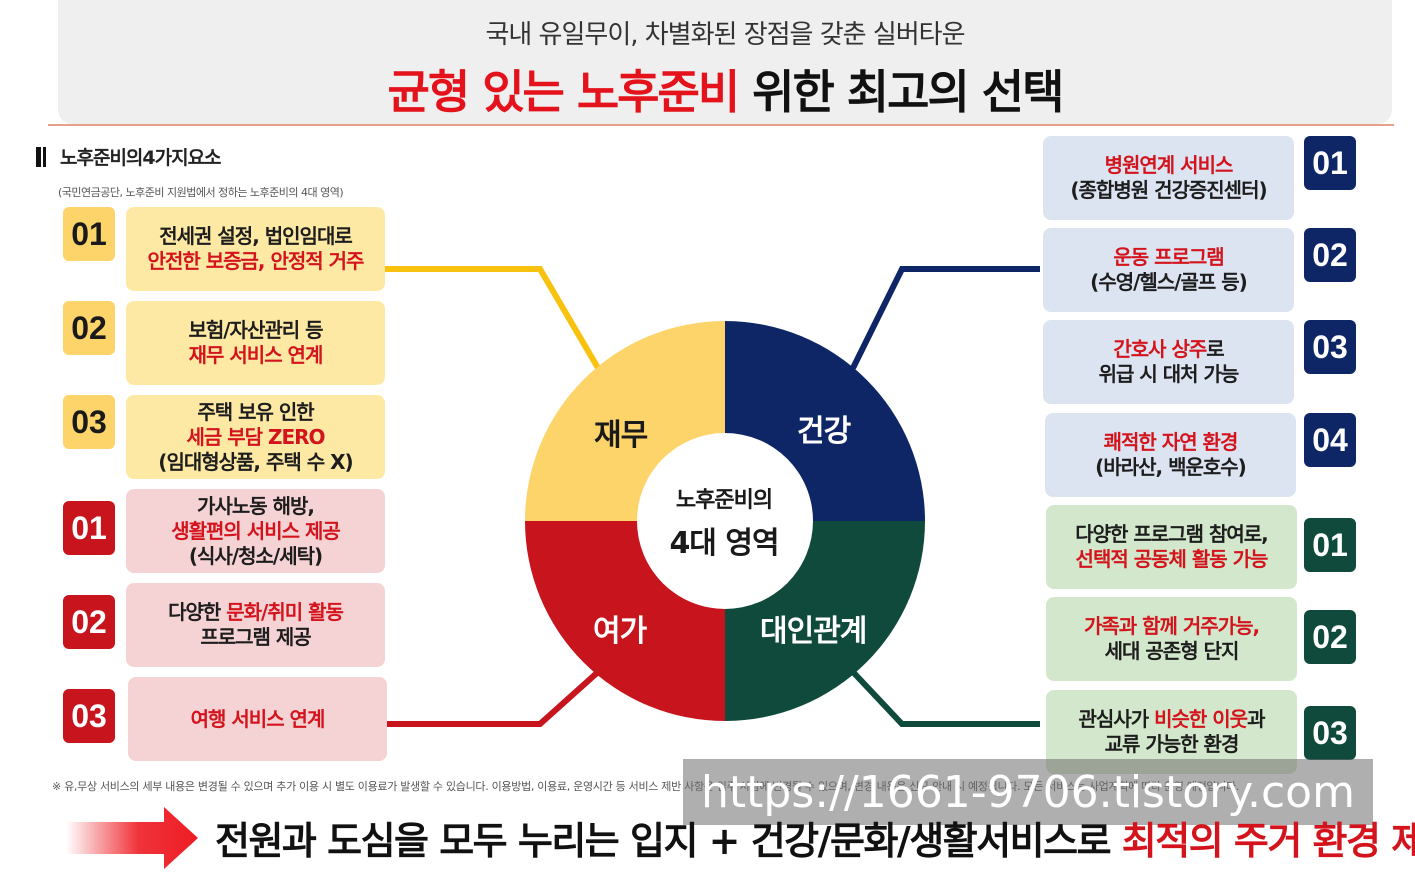 This screenshot has height=876, width=1415. What do you see at coordinates (1171, 442) in the screenshot?
I see `health-4-line1: 쾌적한 자연 환경` at bounding box center [1171, 442].